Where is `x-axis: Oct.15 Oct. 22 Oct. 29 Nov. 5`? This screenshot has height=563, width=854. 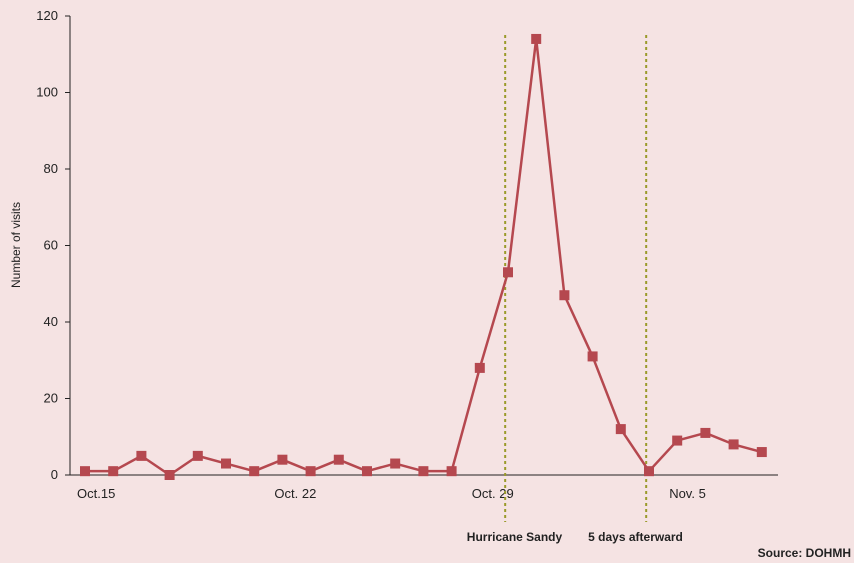
x-axis: Oct.15 Oct. 22 Oct. 29 Nov. 5 is located at coordinates (424, 487).